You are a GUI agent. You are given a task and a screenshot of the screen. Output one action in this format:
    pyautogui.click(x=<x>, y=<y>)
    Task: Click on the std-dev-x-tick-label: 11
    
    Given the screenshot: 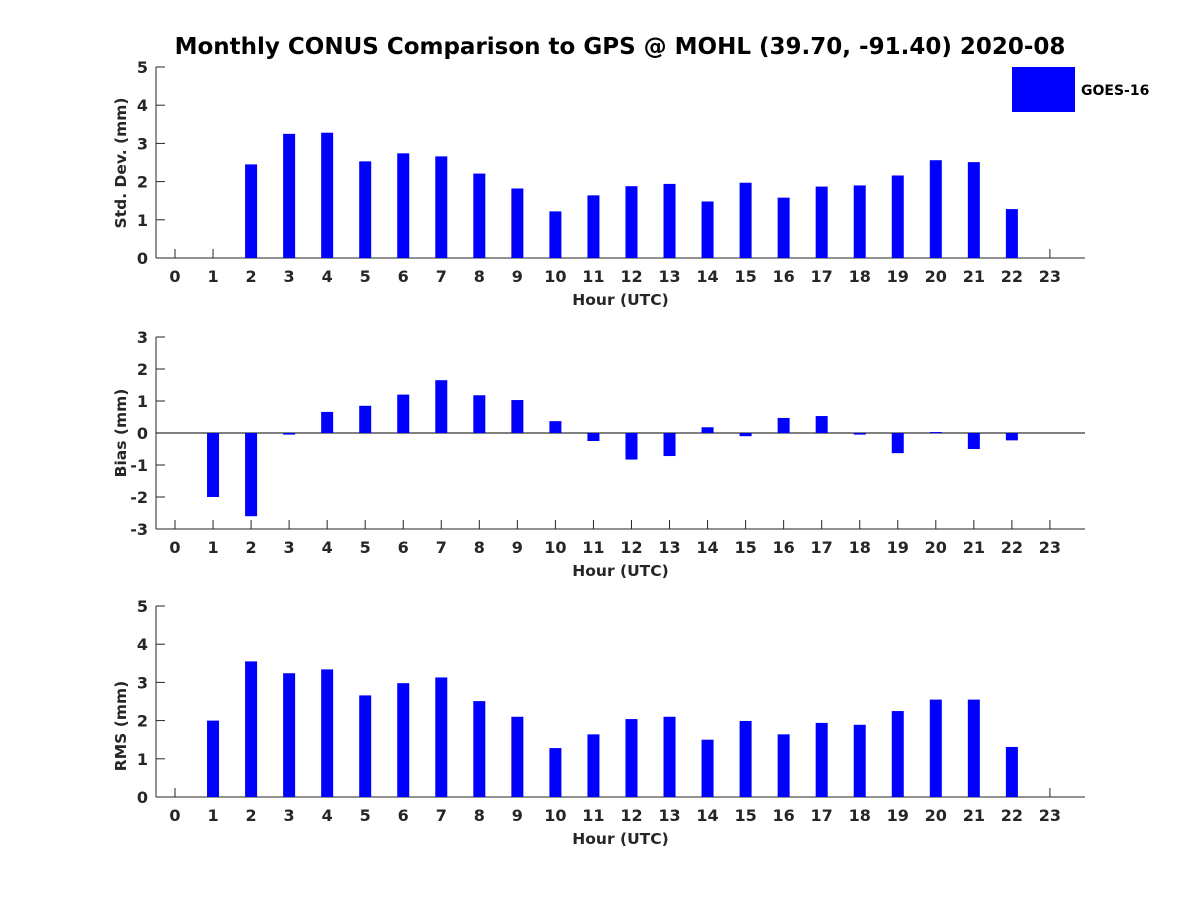 What is the action you would take?
    pyautogui.click(x=593, y=276)
    